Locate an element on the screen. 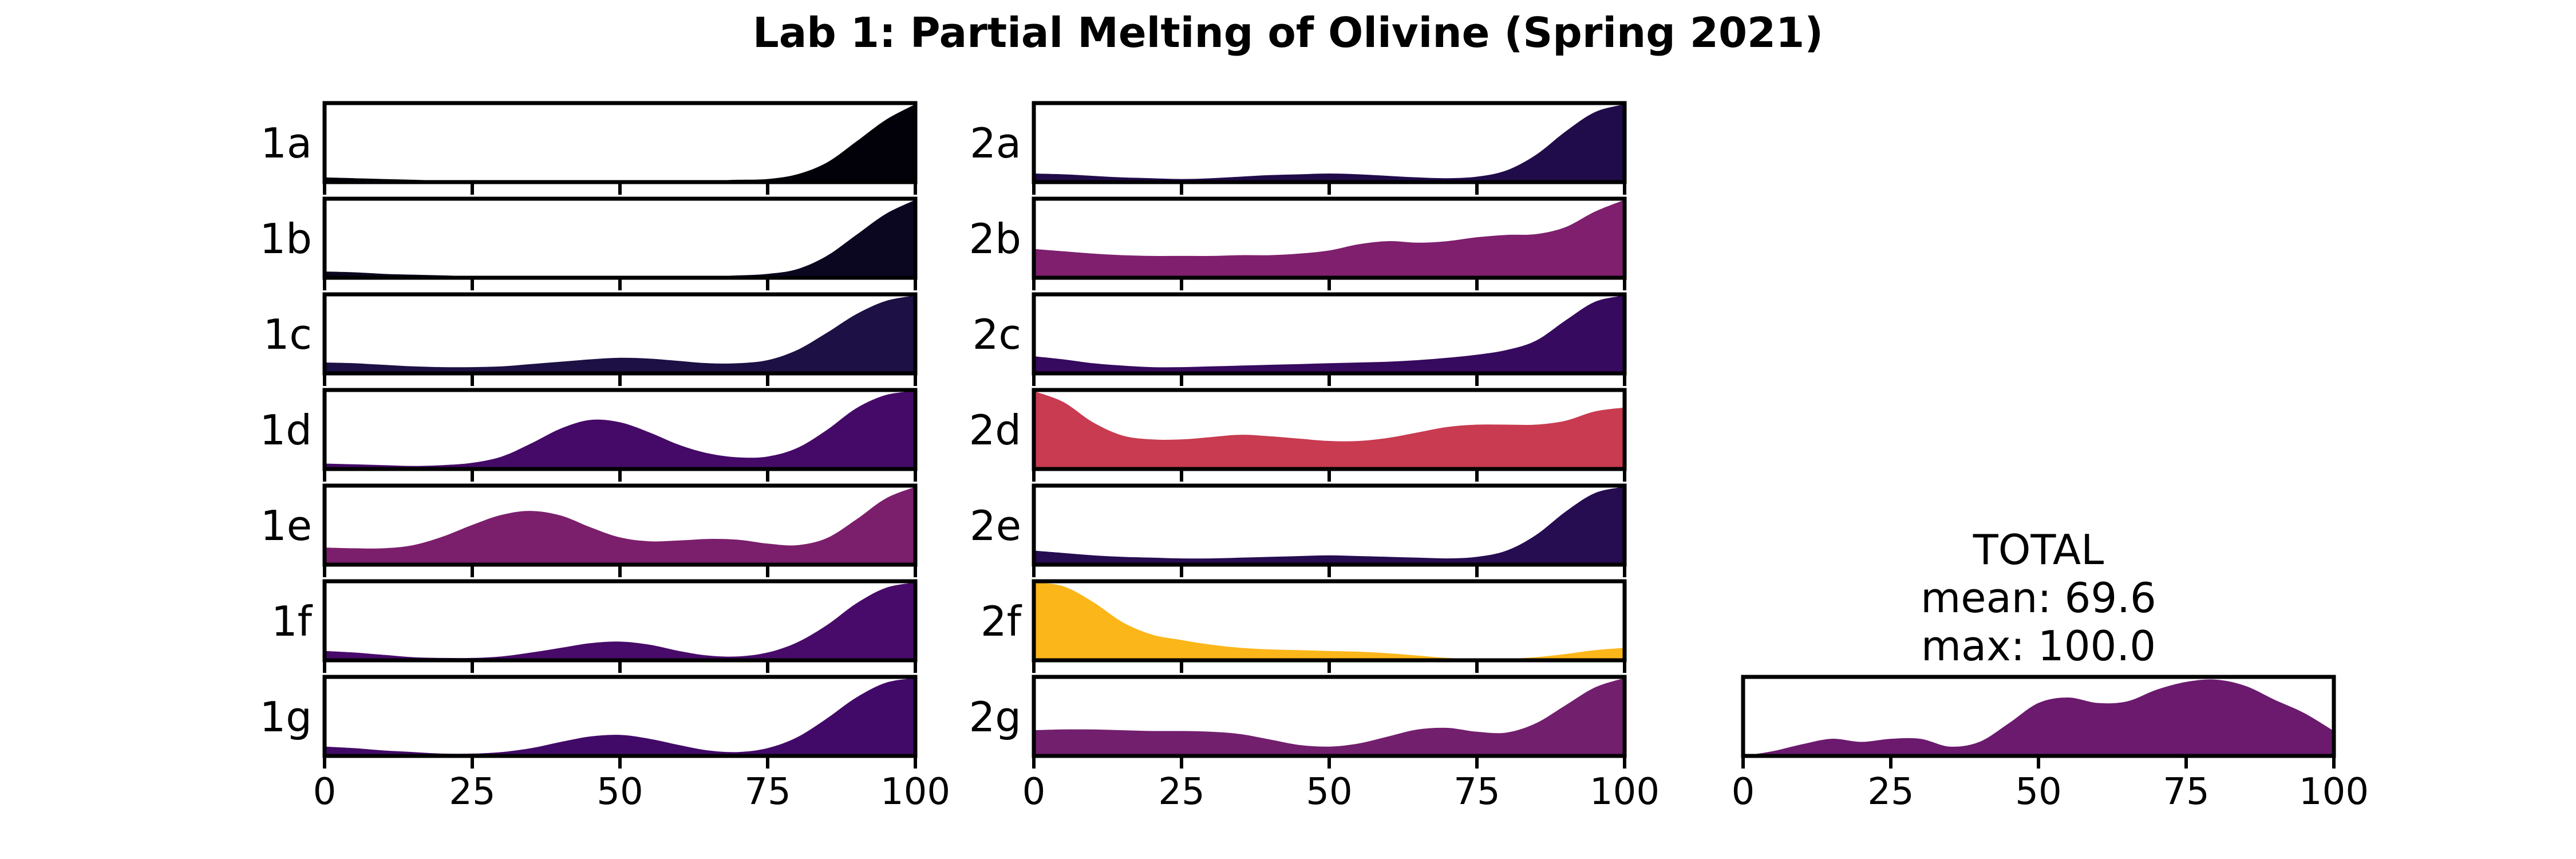 Image resolution: width=2576 pixels, height=859 pixels. ridge-panel-2a: 2a is located at coordinates (1298, 148).